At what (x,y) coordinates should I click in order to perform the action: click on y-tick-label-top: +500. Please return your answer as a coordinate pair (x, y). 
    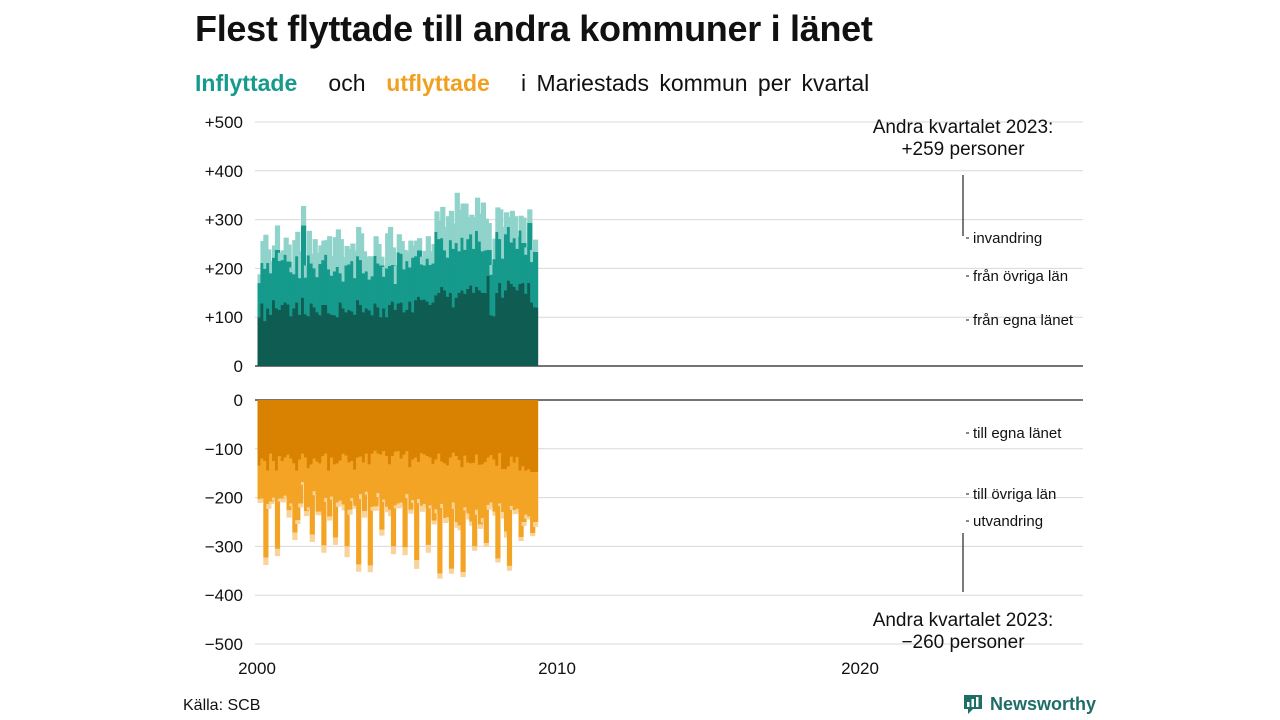
    Looking at the image, I should click on (224, 122).